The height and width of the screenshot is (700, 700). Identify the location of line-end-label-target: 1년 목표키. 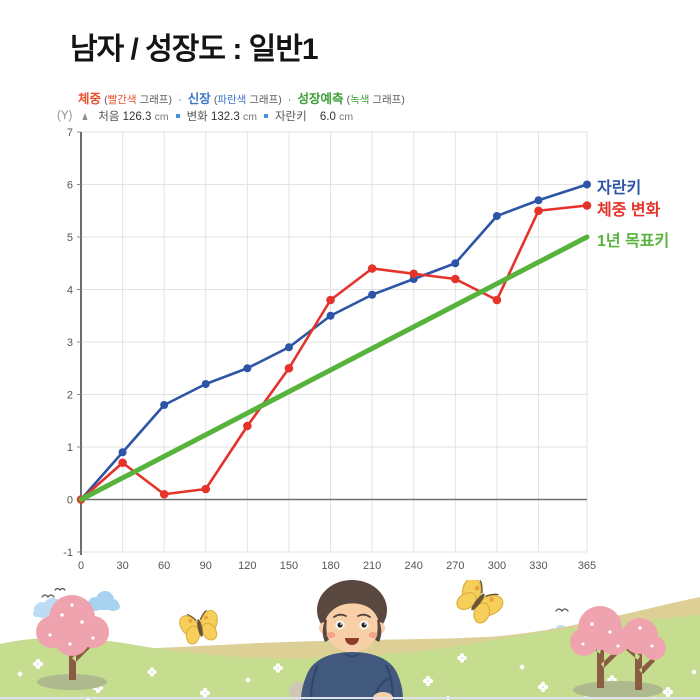
(633, 241).